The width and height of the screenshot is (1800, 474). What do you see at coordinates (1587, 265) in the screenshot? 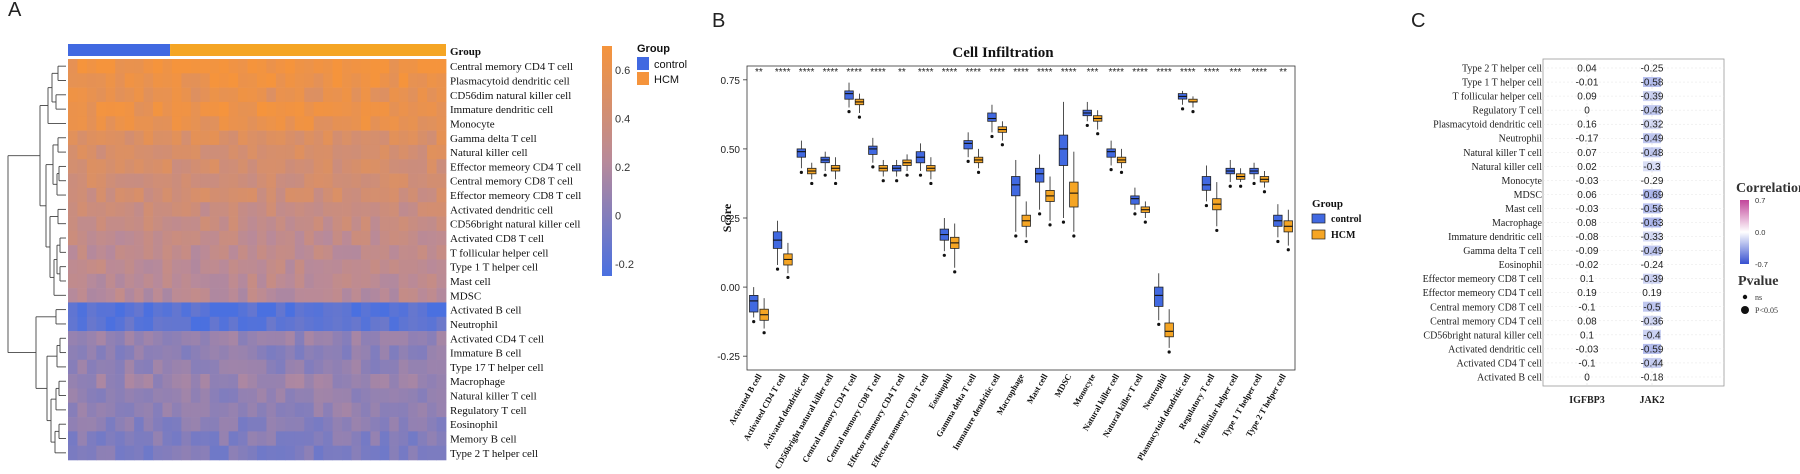
I see `correlation-value: -0.02` at bounding box center [1587, 265].